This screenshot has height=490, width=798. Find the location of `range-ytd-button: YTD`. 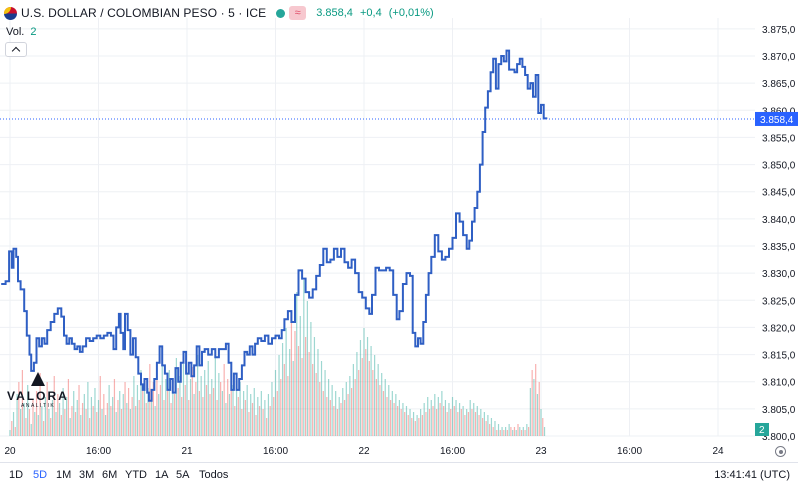

range-ytd-button: YTD is located at coordinates (136, 475).